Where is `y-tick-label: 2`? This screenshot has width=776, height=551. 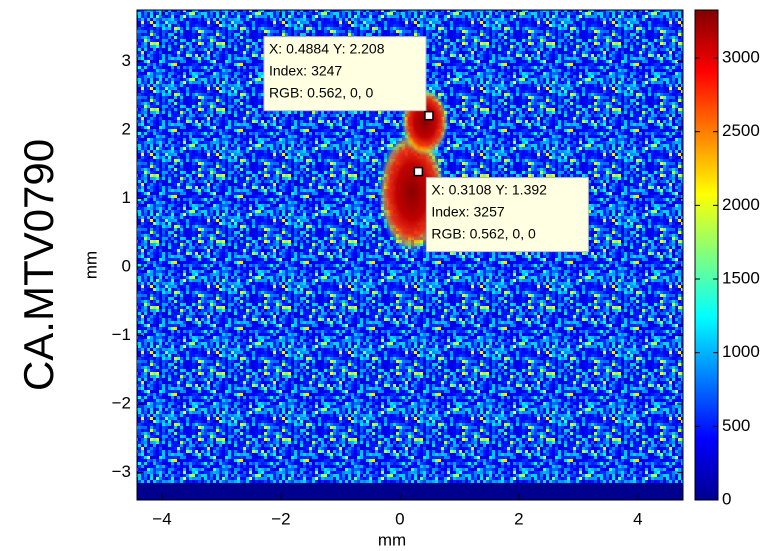 y-tick-label: 2 is located at coordinates (126, 128).